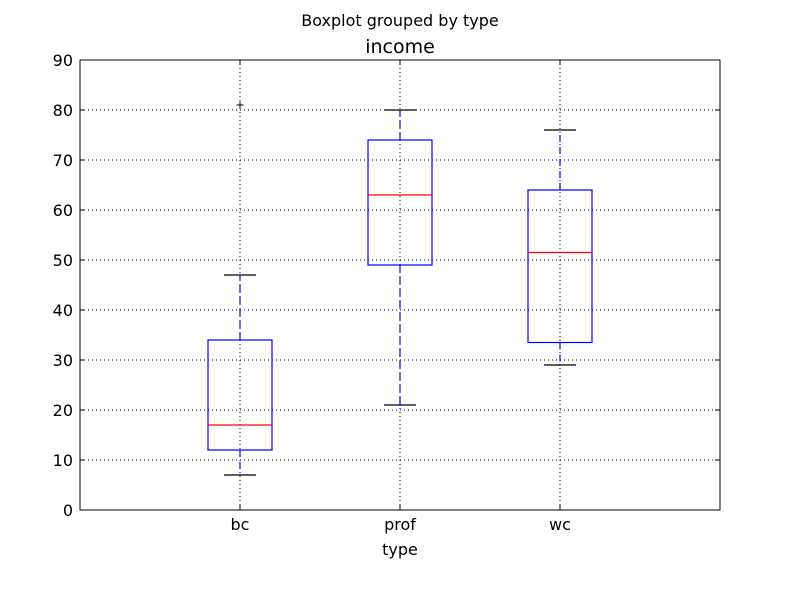  Describe the element at coordinates (240, 524) in the screenshot. I see `x-tick-label-bc: bc` at that location.